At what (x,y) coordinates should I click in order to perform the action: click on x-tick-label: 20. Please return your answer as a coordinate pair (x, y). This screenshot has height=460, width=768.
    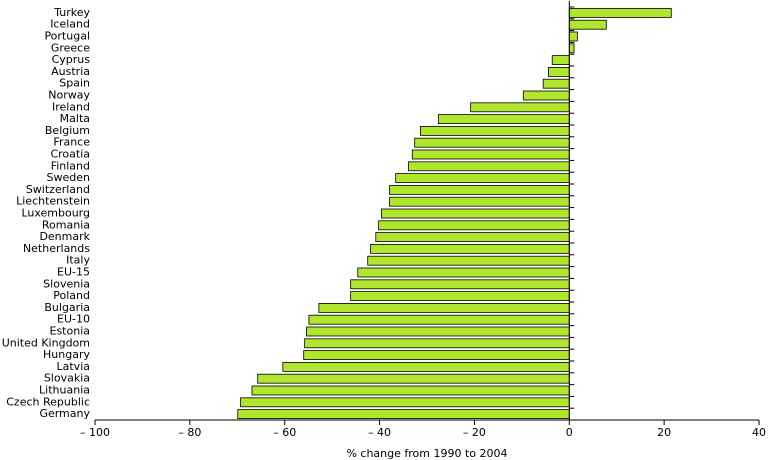
    Looking at the image, I should click on (664, 432).